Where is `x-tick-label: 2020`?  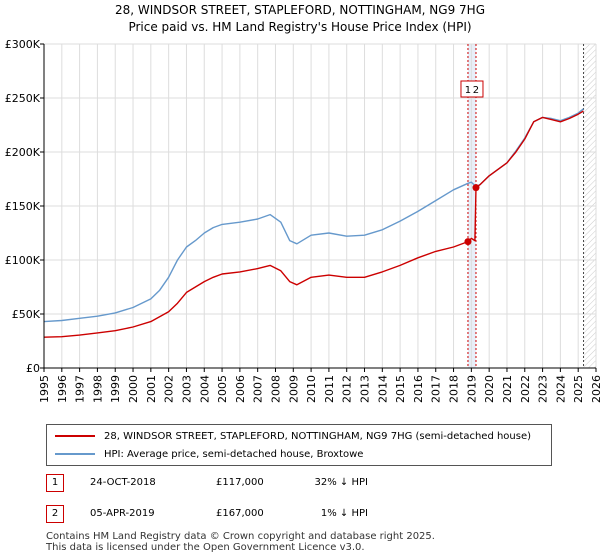
x-tick-label: 2020 is located at coordinates (489, 389).